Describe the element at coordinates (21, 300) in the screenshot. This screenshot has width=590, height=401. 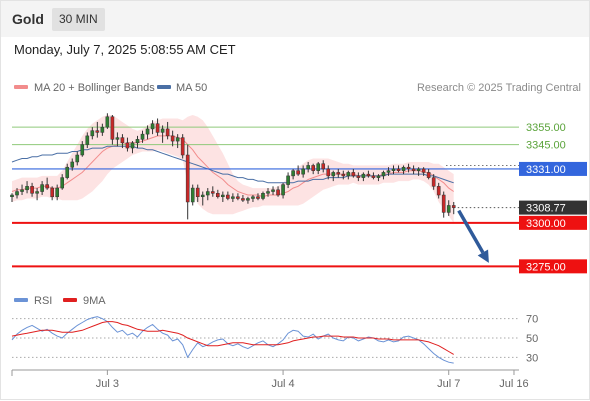
I see `rsi-legend-swatch` at that location.